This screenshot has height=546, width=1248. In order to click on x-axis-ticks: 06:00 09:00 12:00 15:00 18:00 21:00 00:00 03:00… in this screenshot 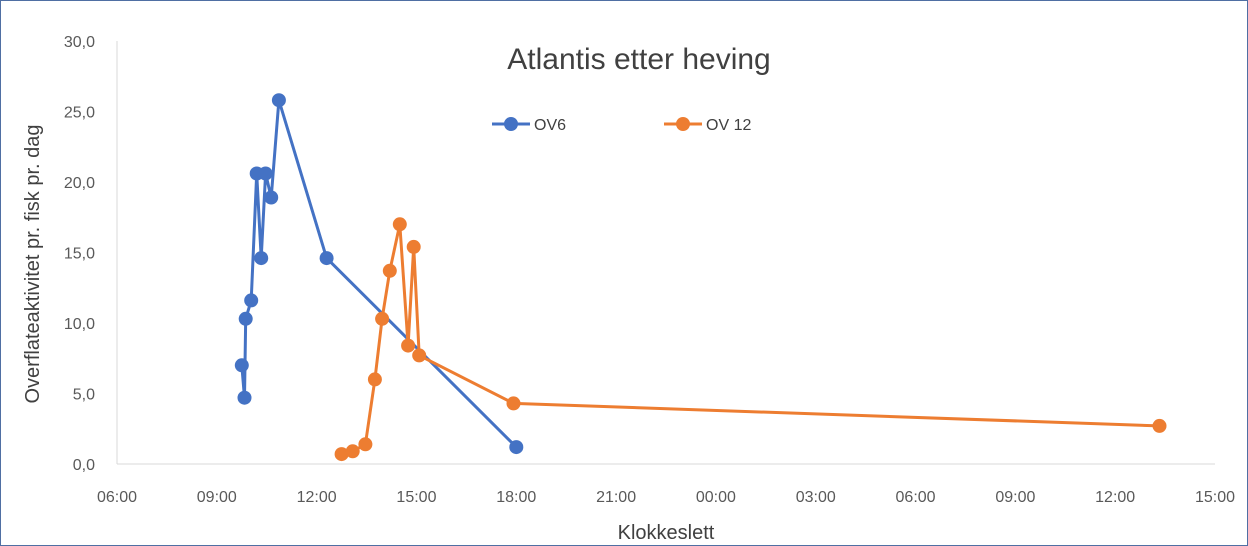, I will do `click(666, 497)`.